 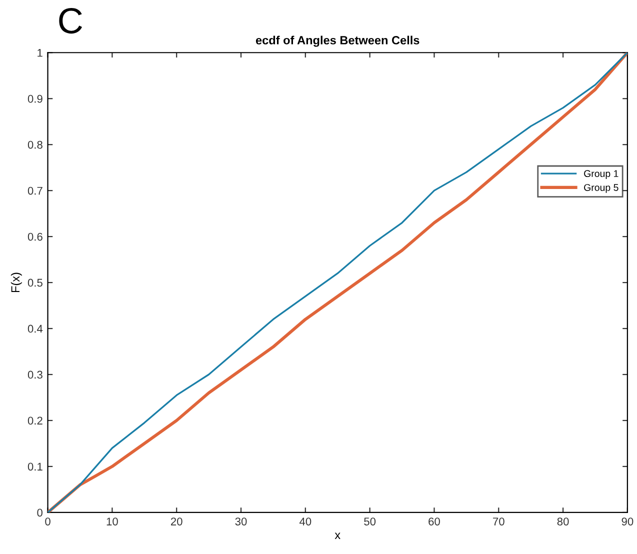 What do you see at coordinates (35, 466) in the screenshot?
I see `y-tick-label: 0.1` at bounding box center [35, 466].